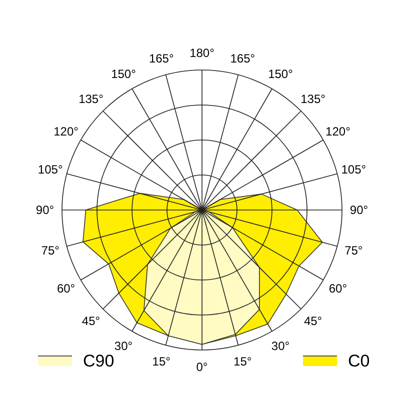 The width and height of the screenshot is (400, 398). I want to click on legend-label: C90, so click(98, 361).